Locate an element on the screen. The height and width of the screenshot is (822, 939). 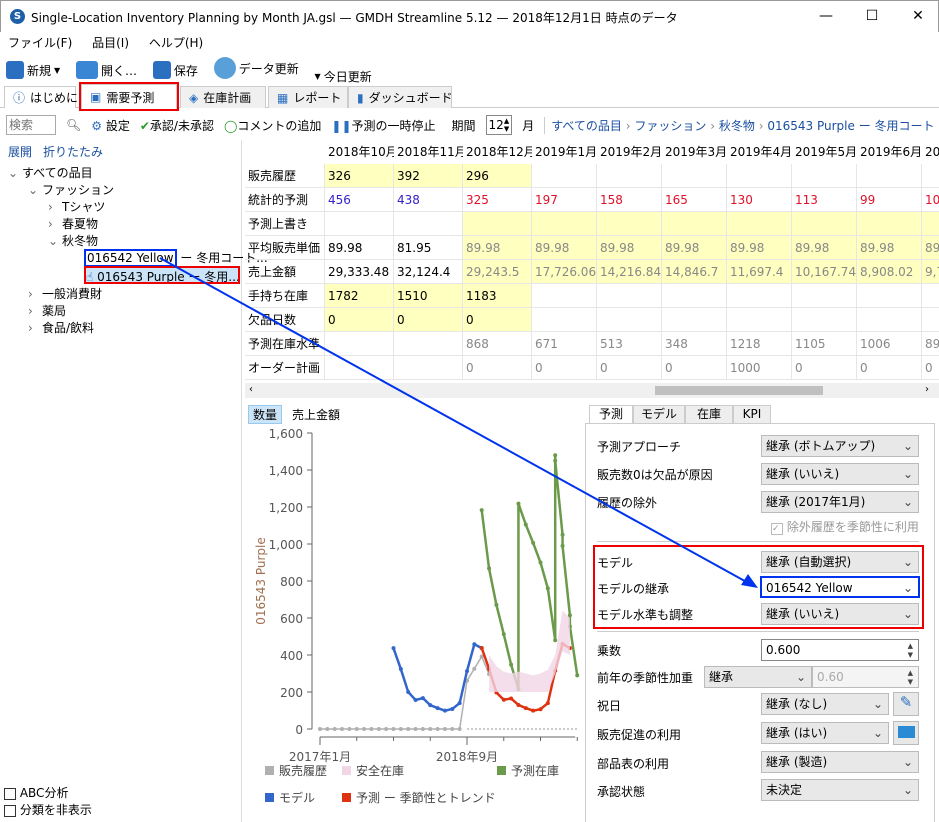
grid-cell: 1218 is located at coordinates (759, 344).